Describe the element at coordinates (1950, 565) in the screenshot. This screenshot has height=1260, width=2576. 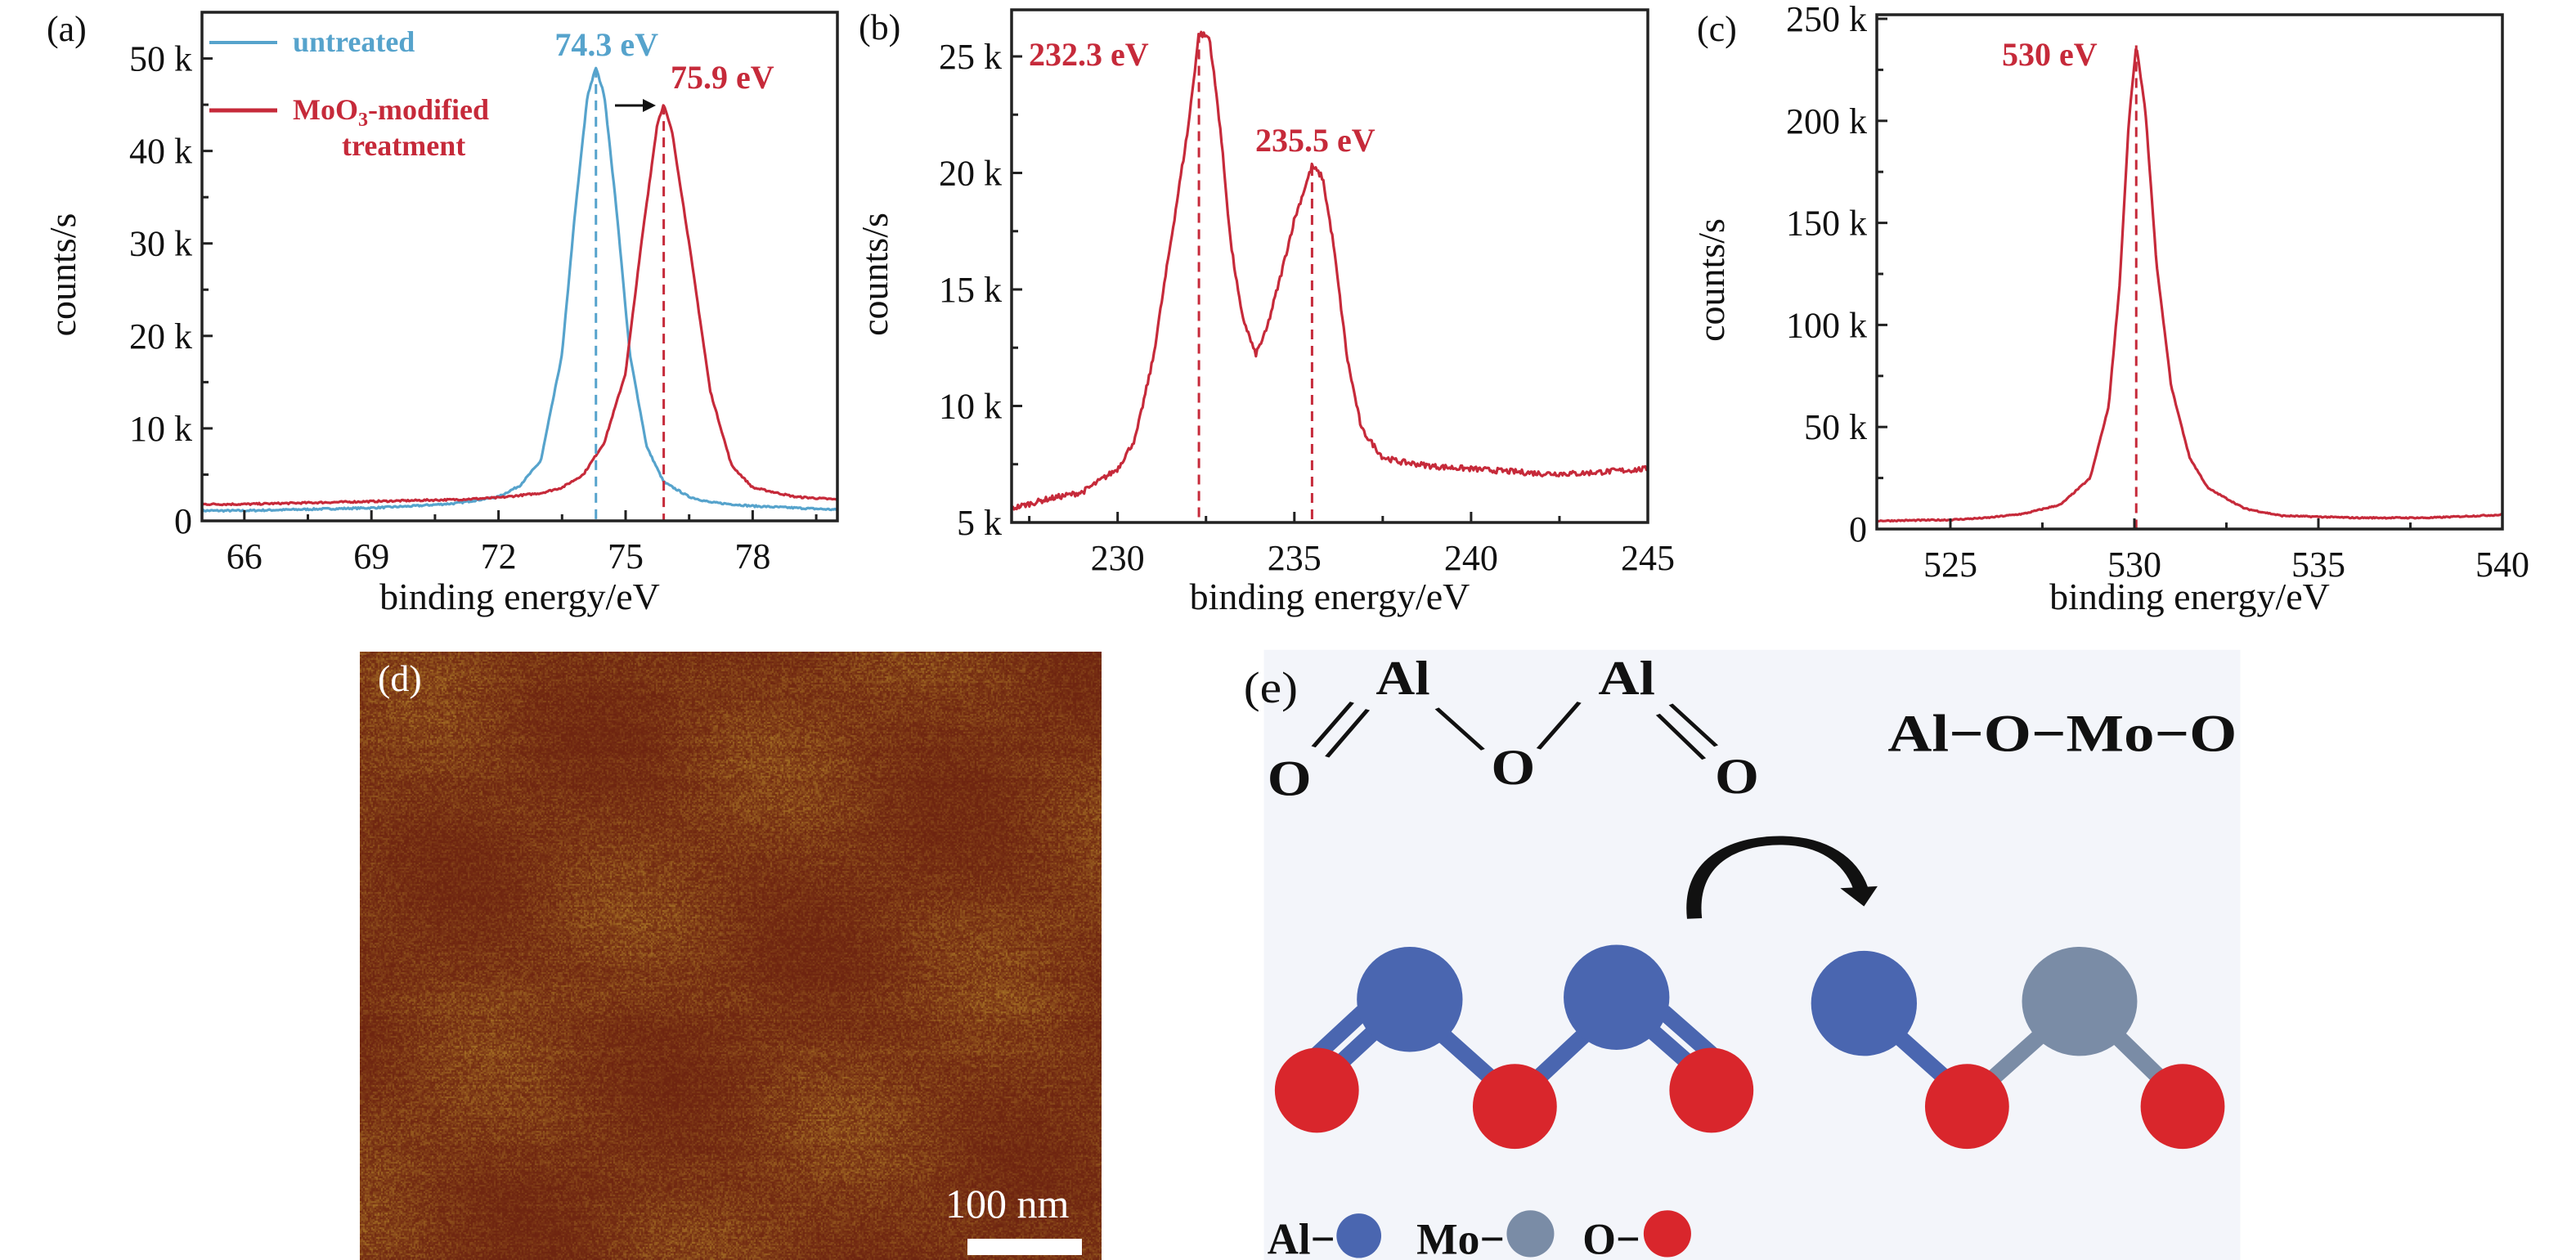
I see `x-tick-label: 525` at that location.